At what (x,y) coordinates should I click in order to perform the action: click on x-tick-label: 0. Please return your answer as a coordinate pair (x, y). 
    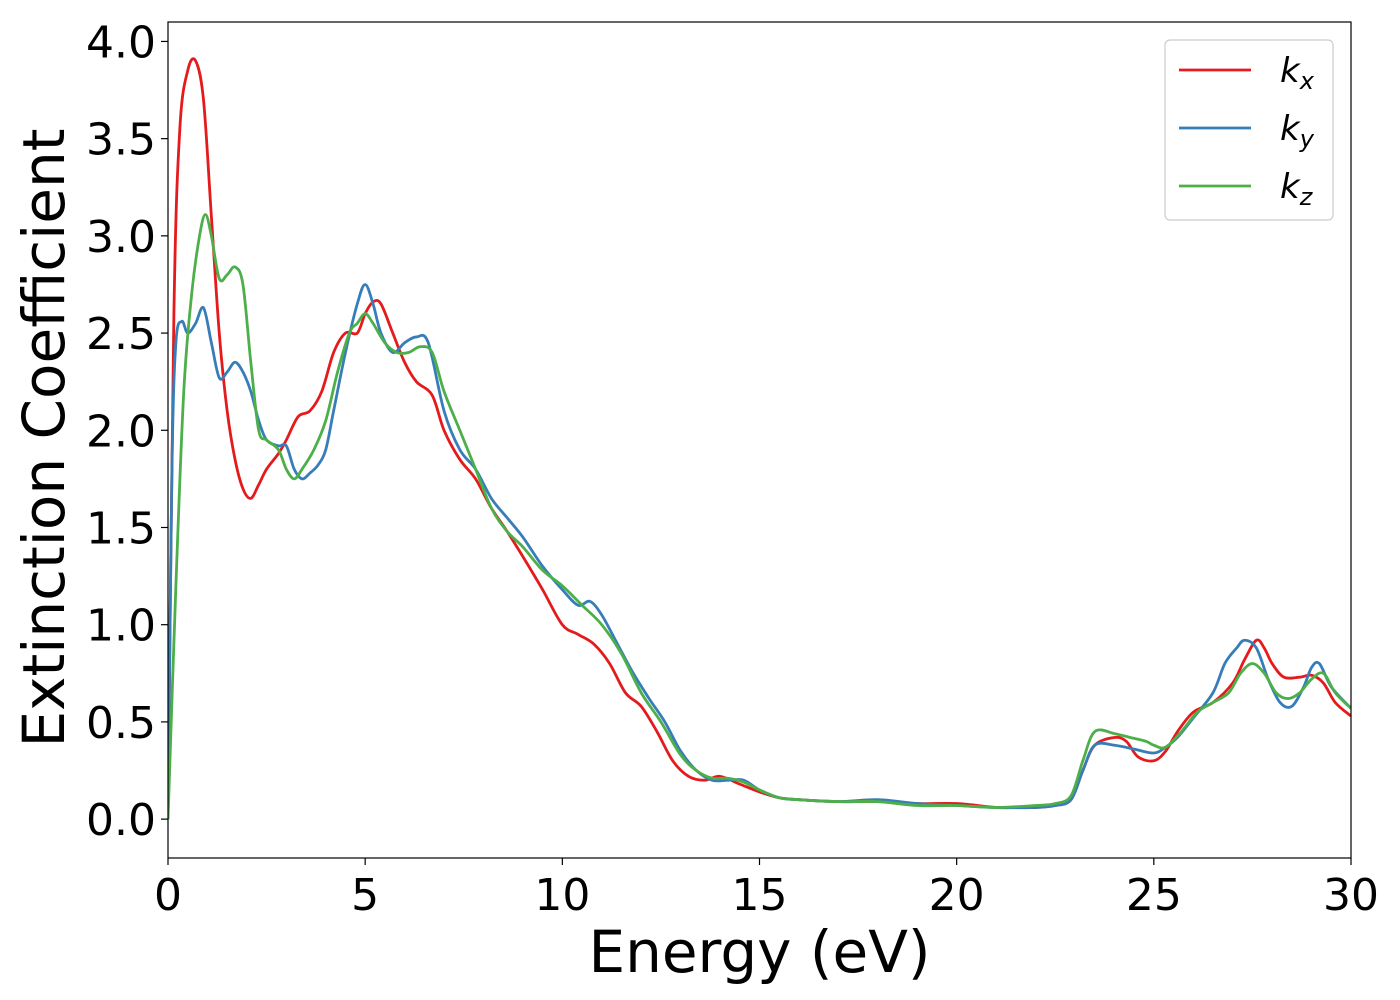
    Looking at the image, I should click on (168, 895).